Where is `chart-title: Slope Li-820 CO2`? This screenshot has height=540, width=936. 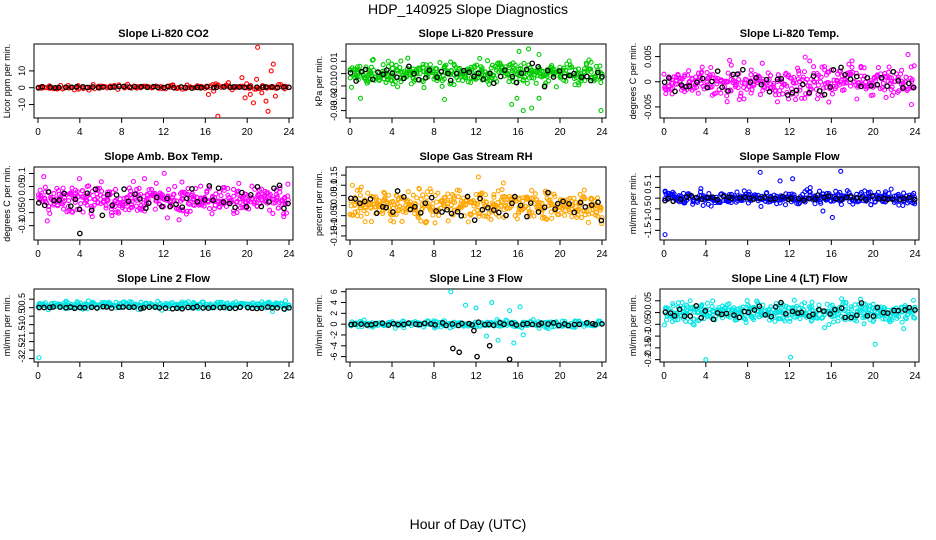
chart-title: Slope Li-820 CO2 is located at coordinates (163, 34).